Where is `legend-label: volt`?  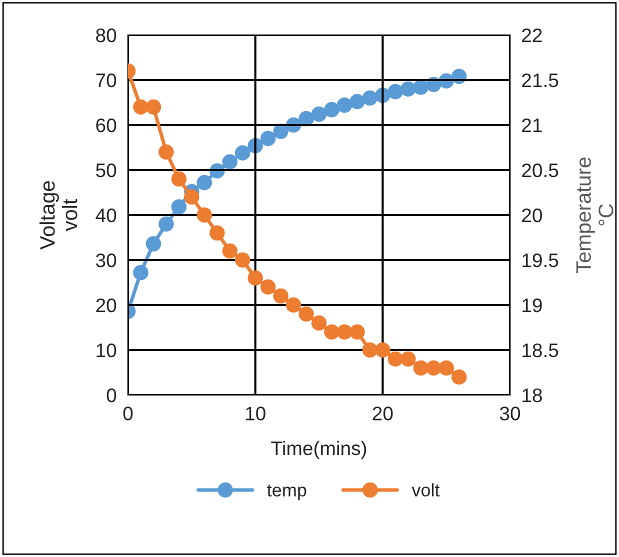 legend-label: volt is located at coordinates (426, 490).